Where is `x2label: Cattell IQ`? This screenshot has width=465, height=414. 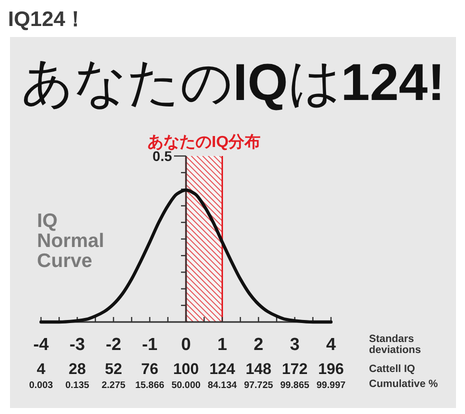
x2label: Cattell IQ is located at coordinates (392, 369).